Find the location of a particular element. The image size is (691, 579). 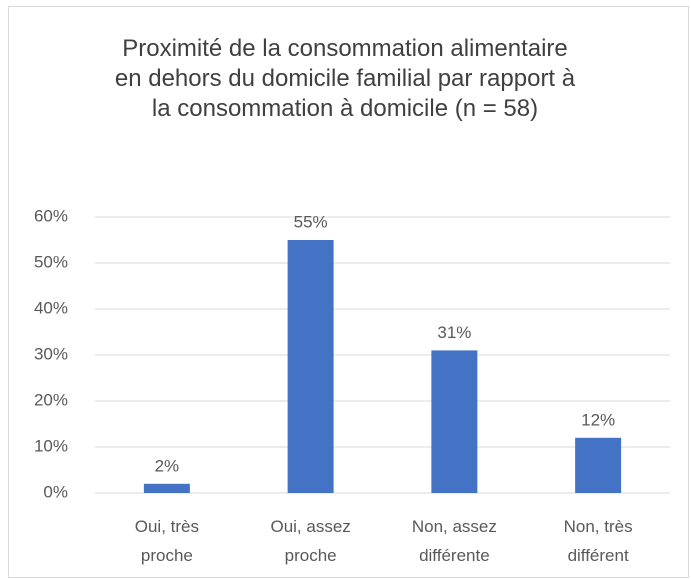

data-label: 2% is located at coordinates (167, 465).